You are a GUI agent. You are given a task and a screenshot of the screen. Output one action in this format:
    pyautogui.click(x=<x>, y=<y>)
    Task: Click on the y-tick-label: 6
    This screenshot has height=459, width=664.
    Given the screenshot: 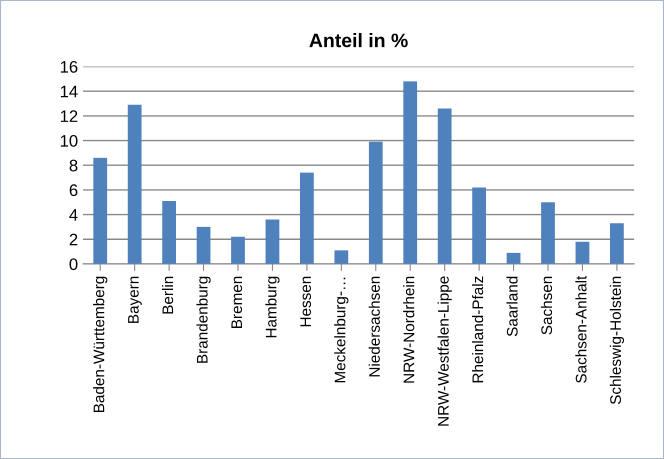 What is the action you would take?
    pyautogui.click(x=74, y=190)
    